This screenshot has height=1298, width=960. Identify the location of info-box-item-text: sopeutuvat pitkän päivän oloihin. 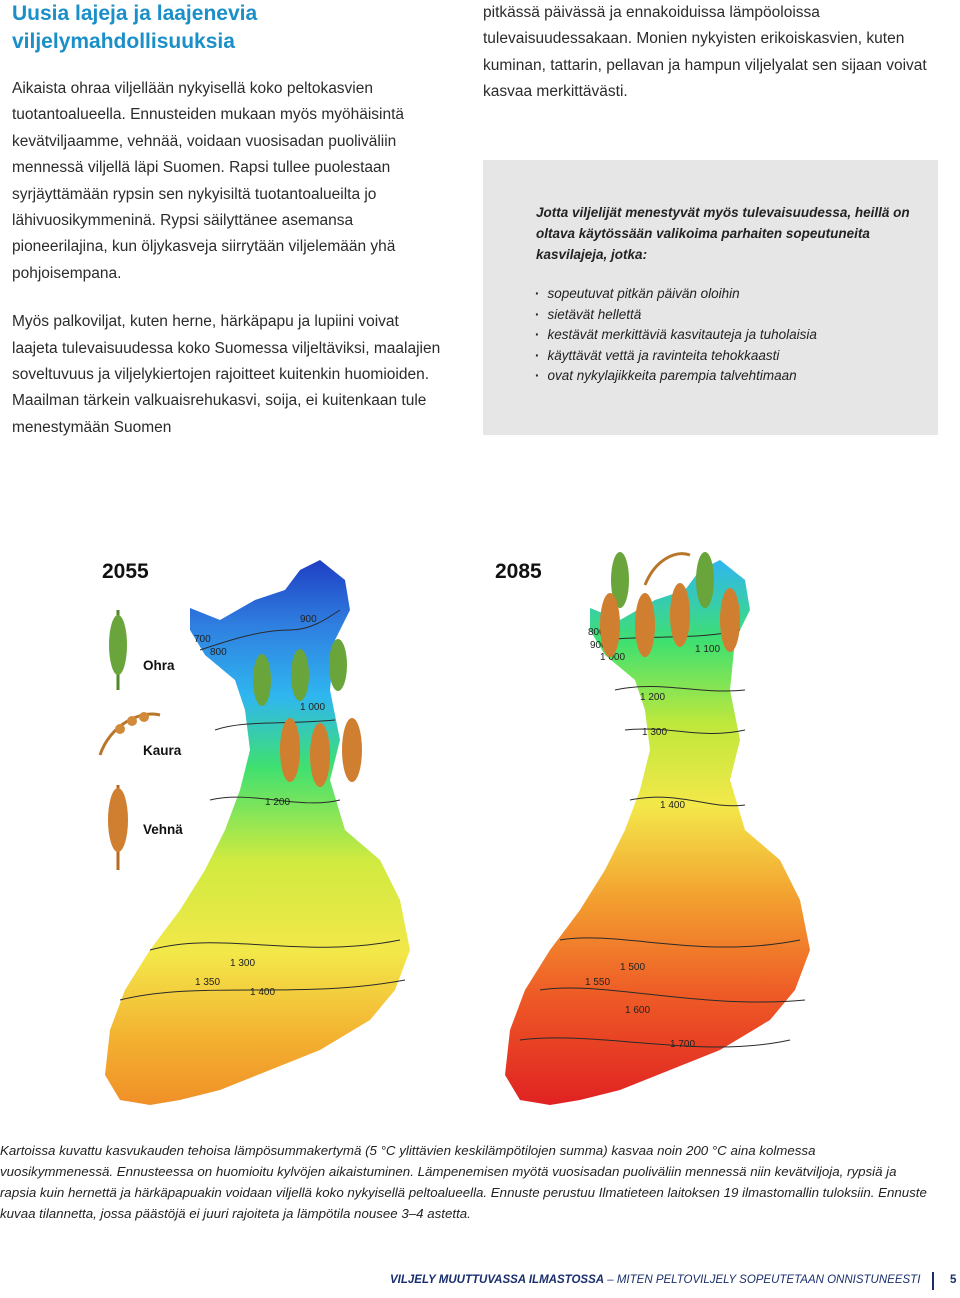
(643, 293).